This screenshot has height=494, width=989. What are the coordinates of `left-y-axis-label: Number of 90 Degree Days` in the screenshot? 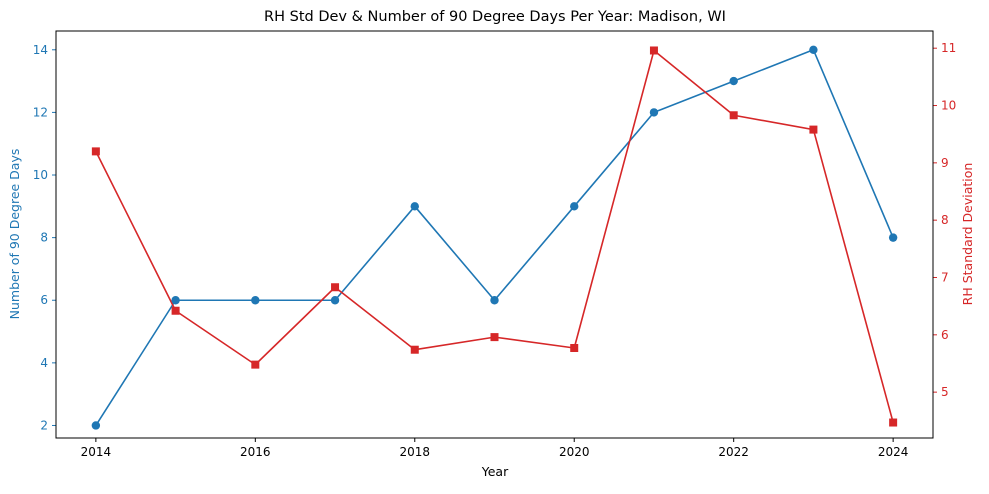 It's located at (14, 234).